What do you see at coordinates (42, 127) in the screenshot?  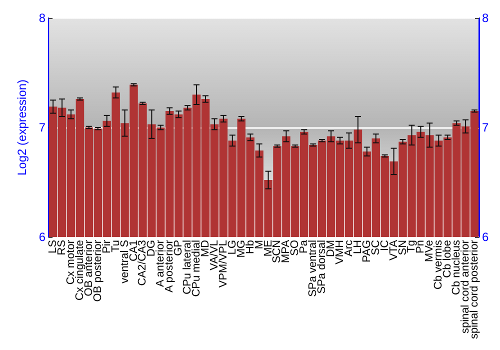 I see `y-tick-label: 7` at bounding box center [42, 127].